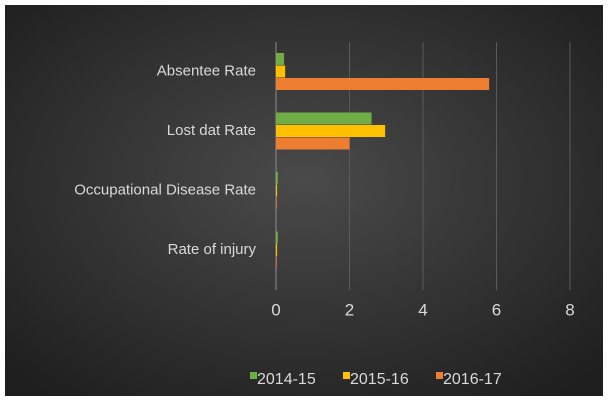 This screenshot has width=608, height=401. What do you see at coordinates (569, 309) in the screenshot?
I see `x-tick-label: 8` at bounding box center [569, 309].